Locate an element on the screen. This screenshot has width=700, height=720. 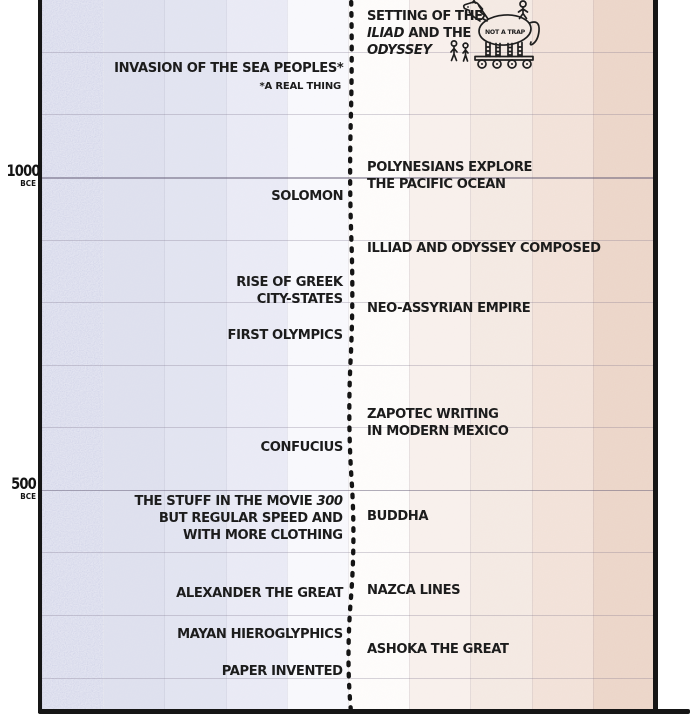
event-label-solomon: SOLOMON is located at coordinates (307, 196).